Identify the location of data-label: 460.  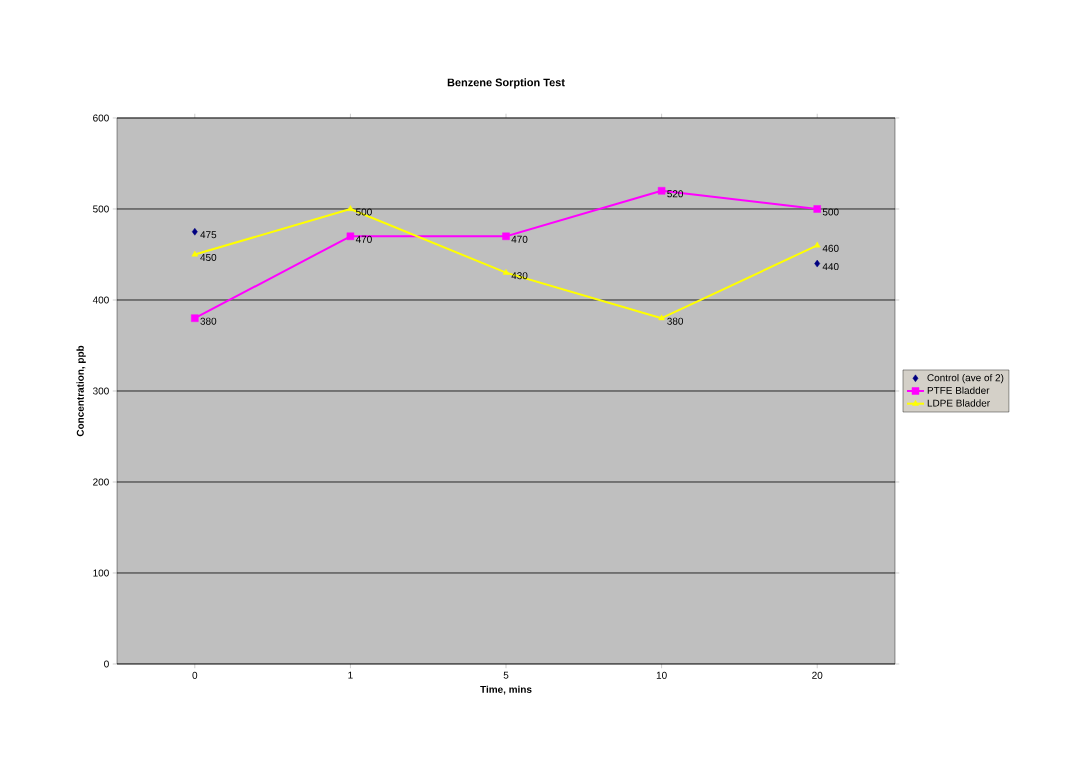
(830, 248).